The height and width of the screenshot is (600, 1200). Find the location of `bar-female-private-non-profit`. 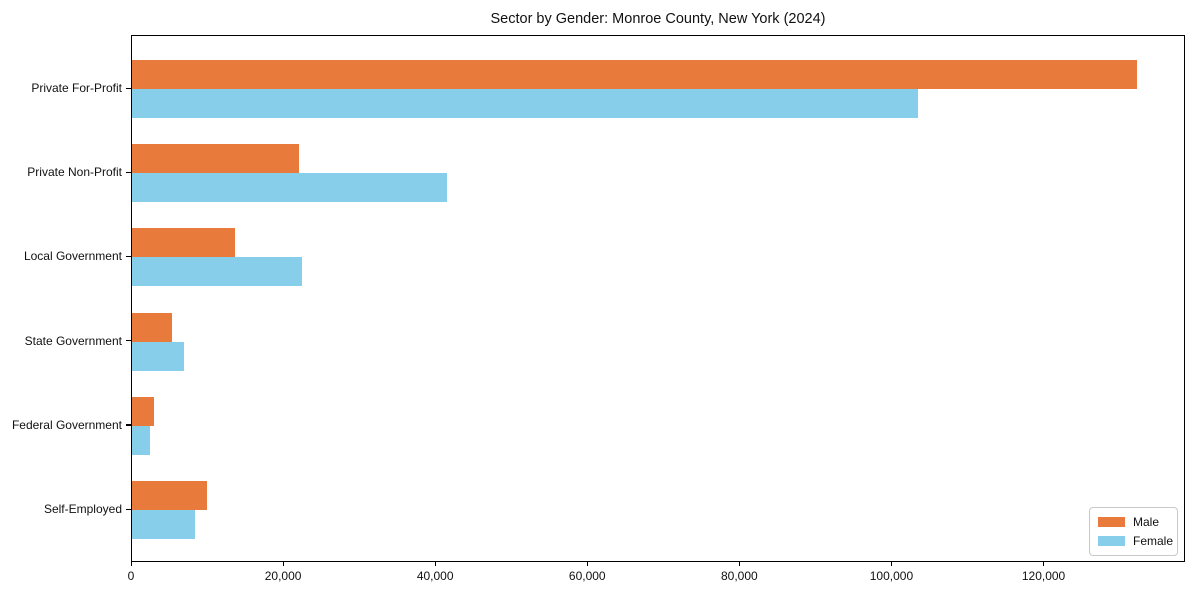

bar-female-private-non-profit is located at coordinates (289, 188).